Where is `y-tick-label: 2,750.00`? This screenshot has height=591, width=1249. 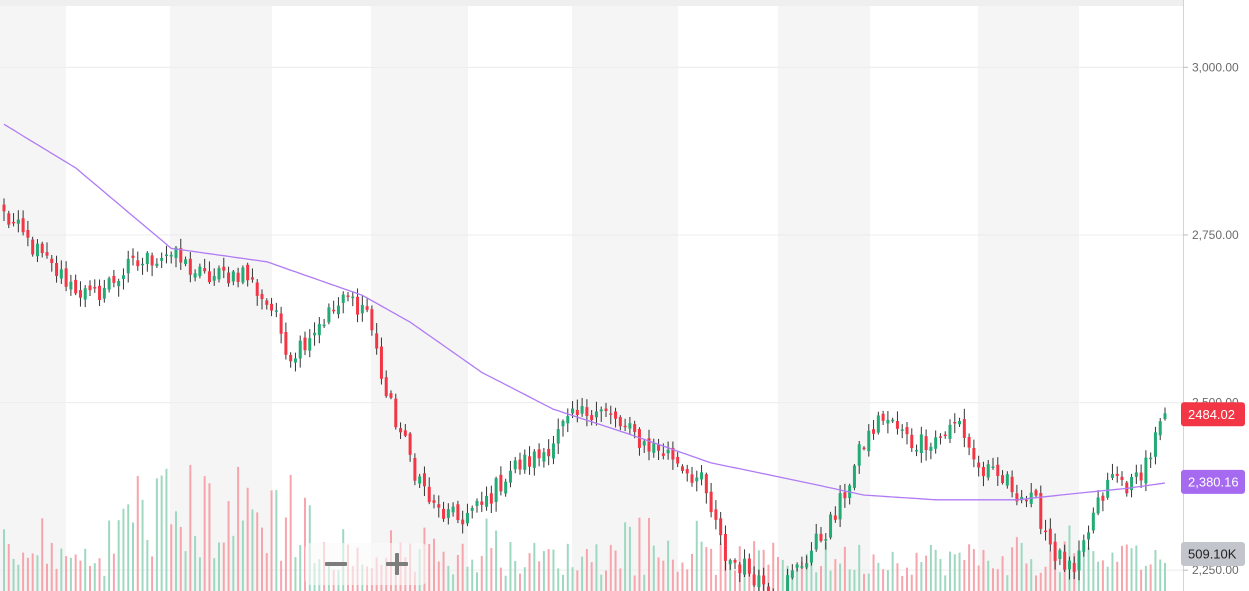 y-tick-label: 2,750.00 is located at coordinates (1215, 235).